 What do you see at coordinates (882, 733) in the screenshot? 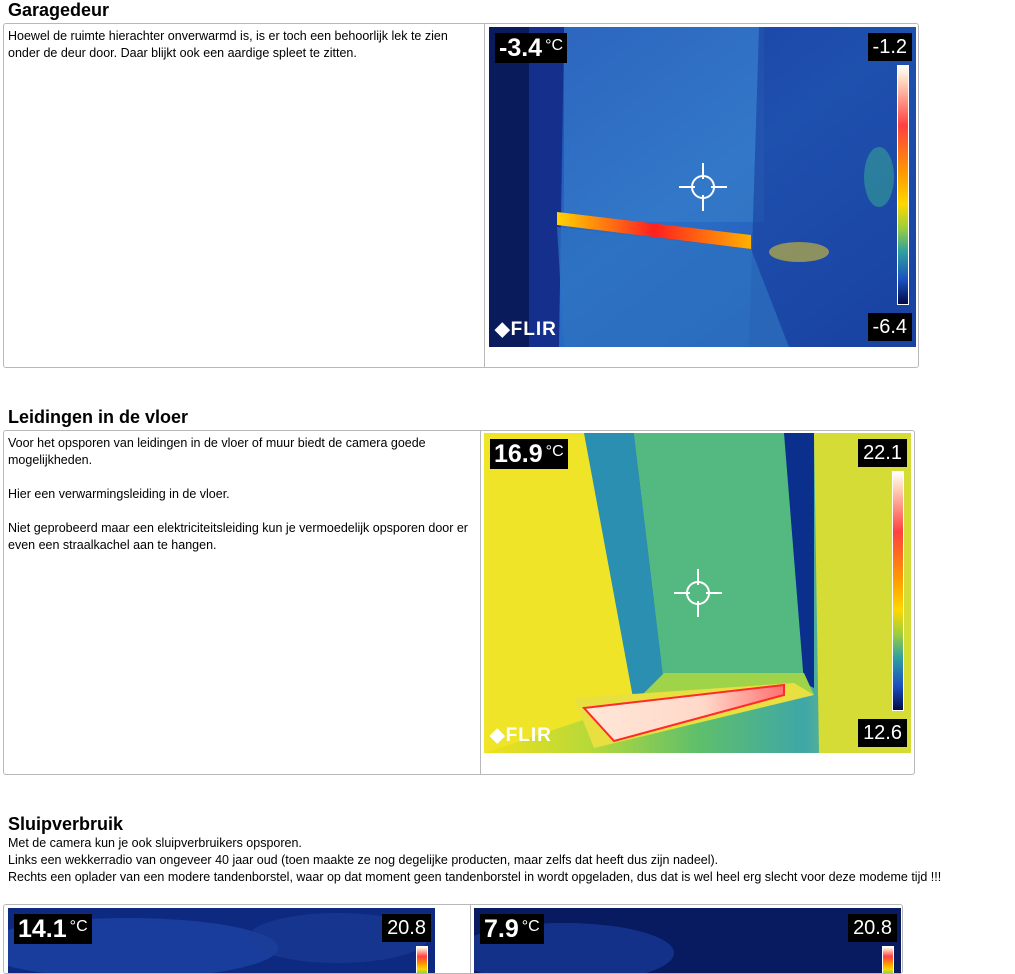
I see `leidingen-scale-min: 12.6` at bounding box center [882, 733].